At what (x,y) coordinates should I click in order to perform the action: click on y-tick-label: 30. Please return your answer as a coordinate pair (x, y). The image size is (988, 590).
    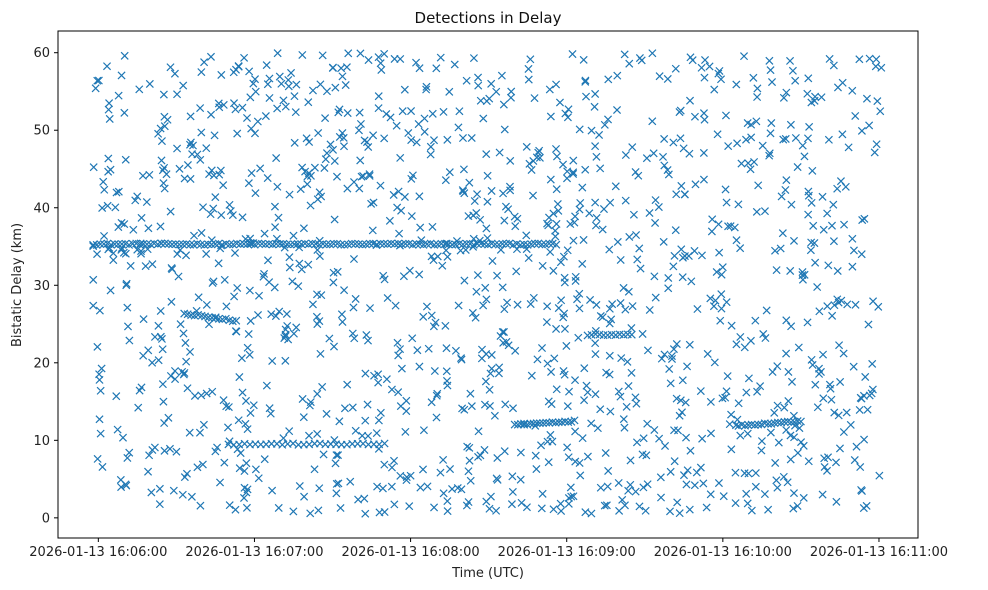
    Looking at the image, I should click on (41, 286).